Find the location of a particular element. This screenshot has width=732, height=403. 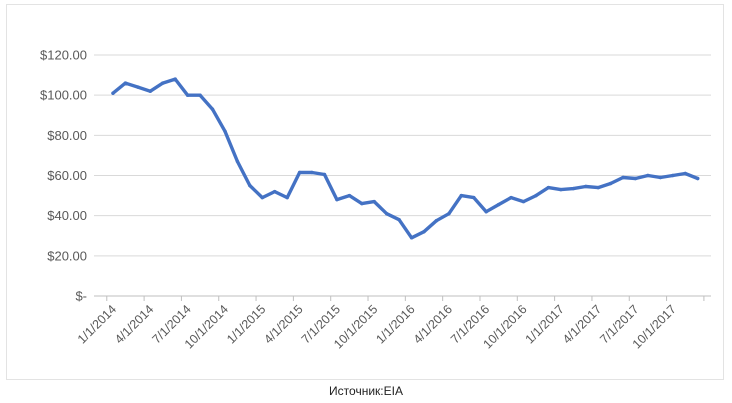

y-tick-label: $120.00 is located at coordinates (63, 55).